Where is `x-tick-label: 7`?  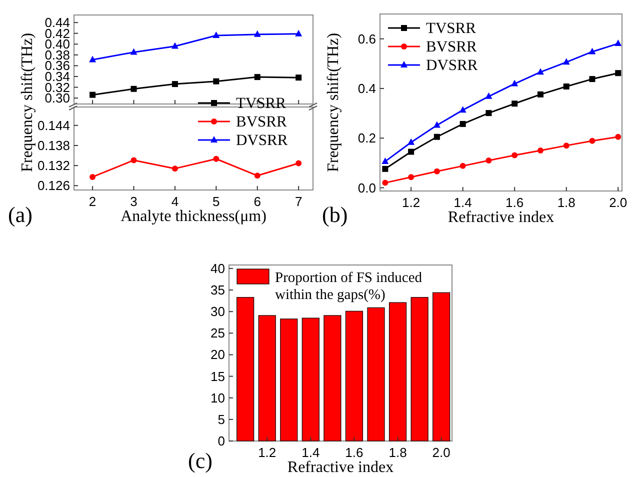 x-tick-label: 7 is located at coordinates (298, 201).